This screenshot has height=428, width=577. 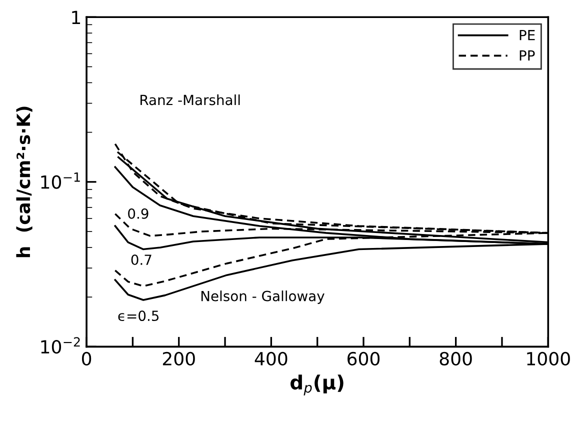 I want to click on x-tick-label: 200, so click(x=178, y=359).